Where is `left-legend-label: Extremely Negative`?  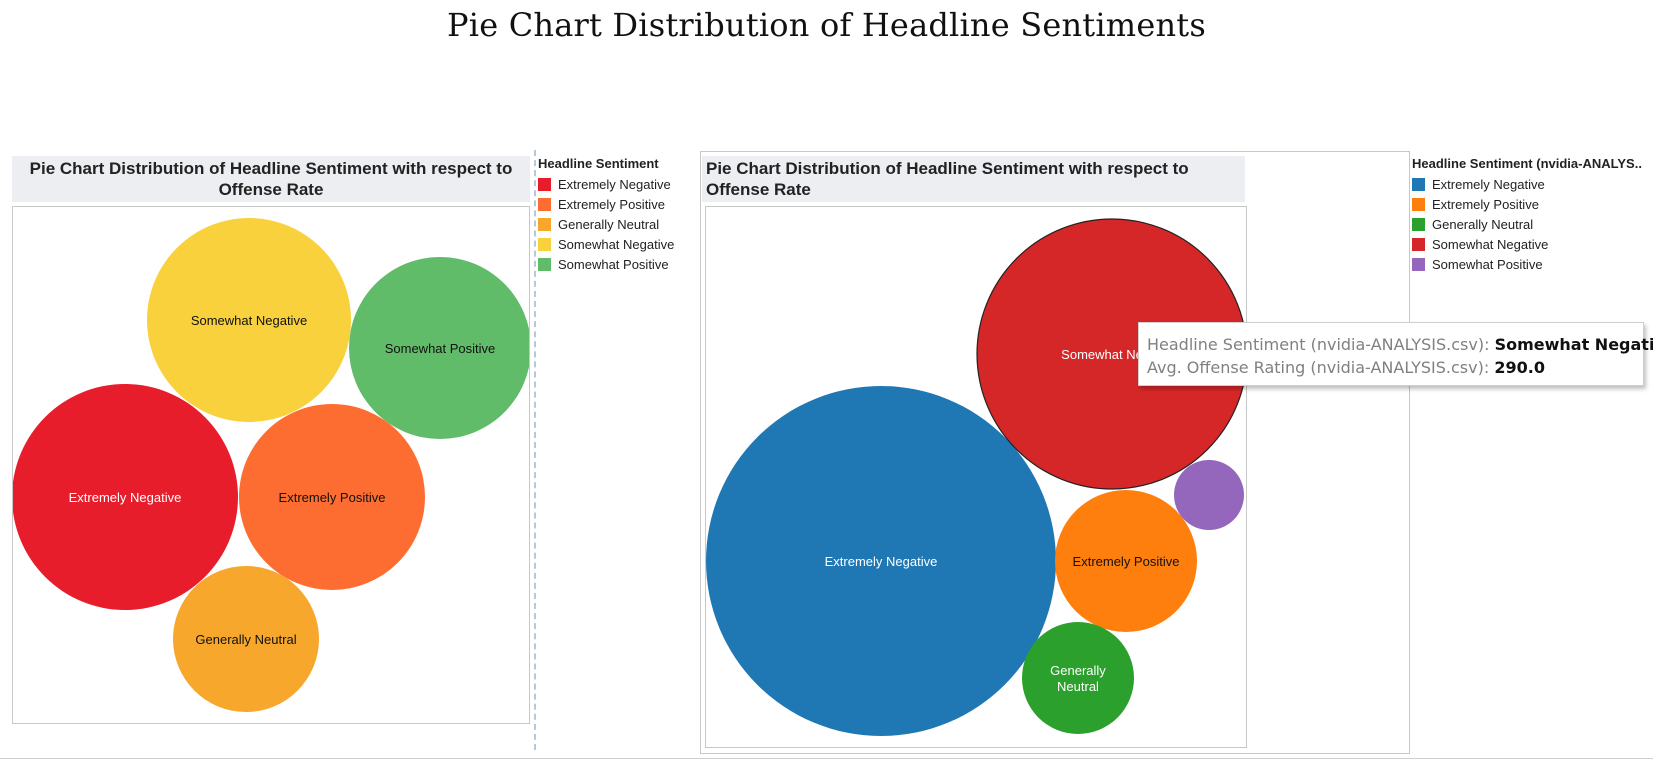 left-legend-label: Extremely Negative is located at coordinates (614, 184).